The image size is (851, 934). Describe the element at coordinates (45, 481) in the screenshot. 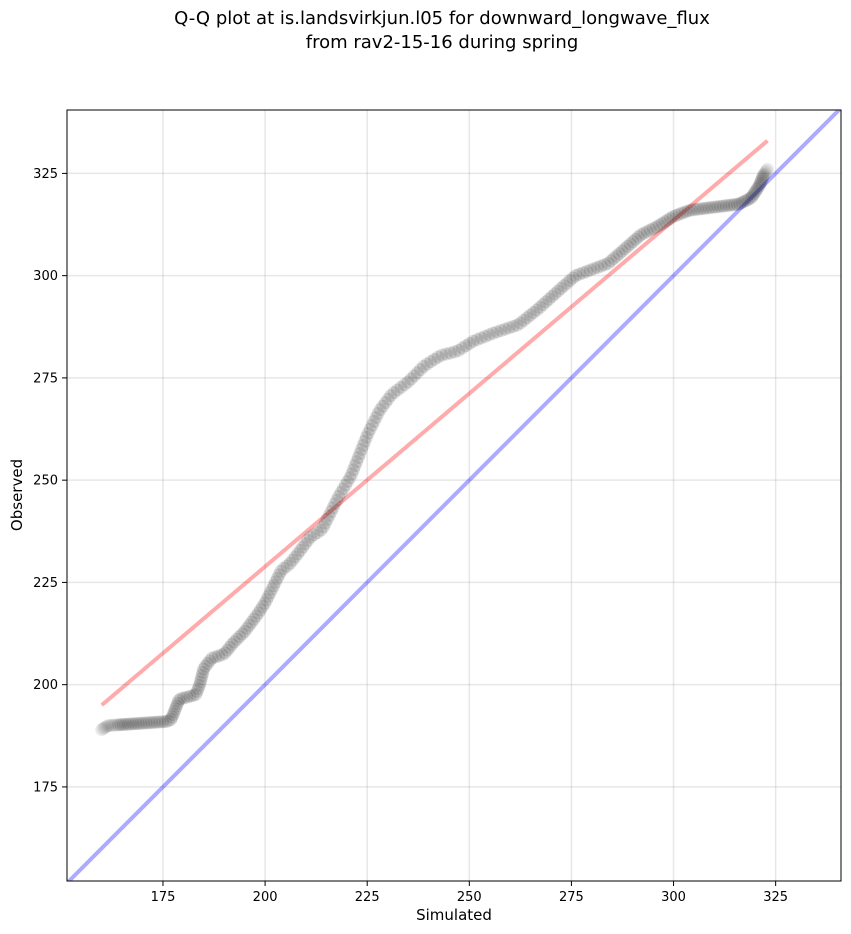

I see `y-tick-label: 250` at that location.